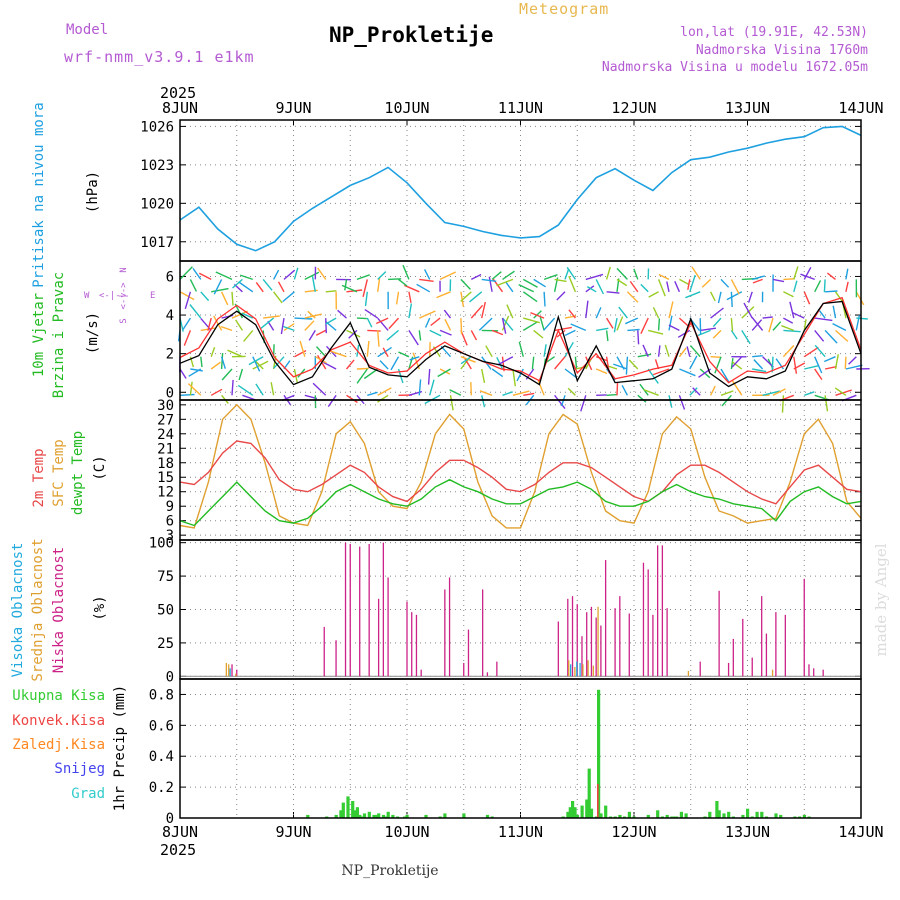 The width and height of the screenshot is (900, 900). I want to click on pressure-labels: Pritisak na nivou mora (hPa), so click(66, 194).